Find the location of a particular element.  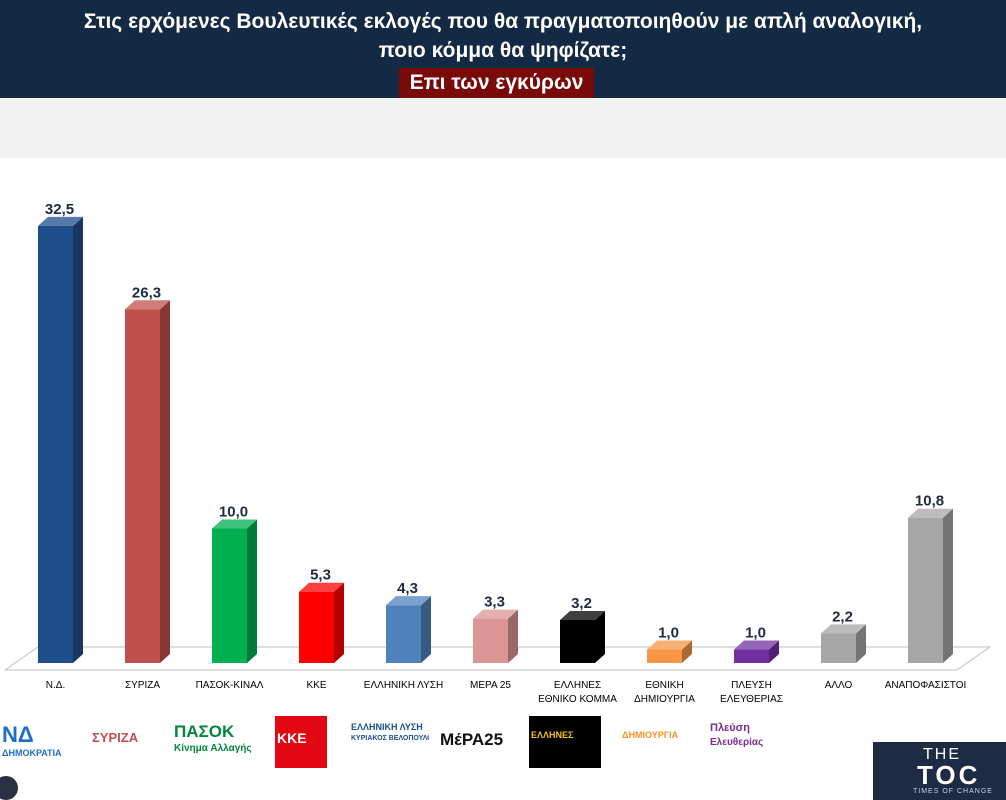

toc-logo: THE TOC TIMES OF CHANGE is located at coordinates (939, 771).